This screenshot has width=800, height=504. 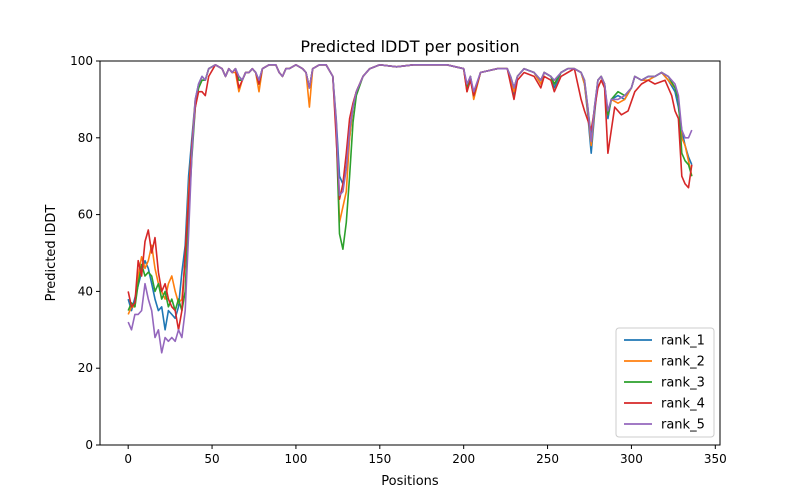 What do you see at coordinates (683, 362) in the screenshot?
I see `legend-label: rank_2` at bounding box center [683, 362].